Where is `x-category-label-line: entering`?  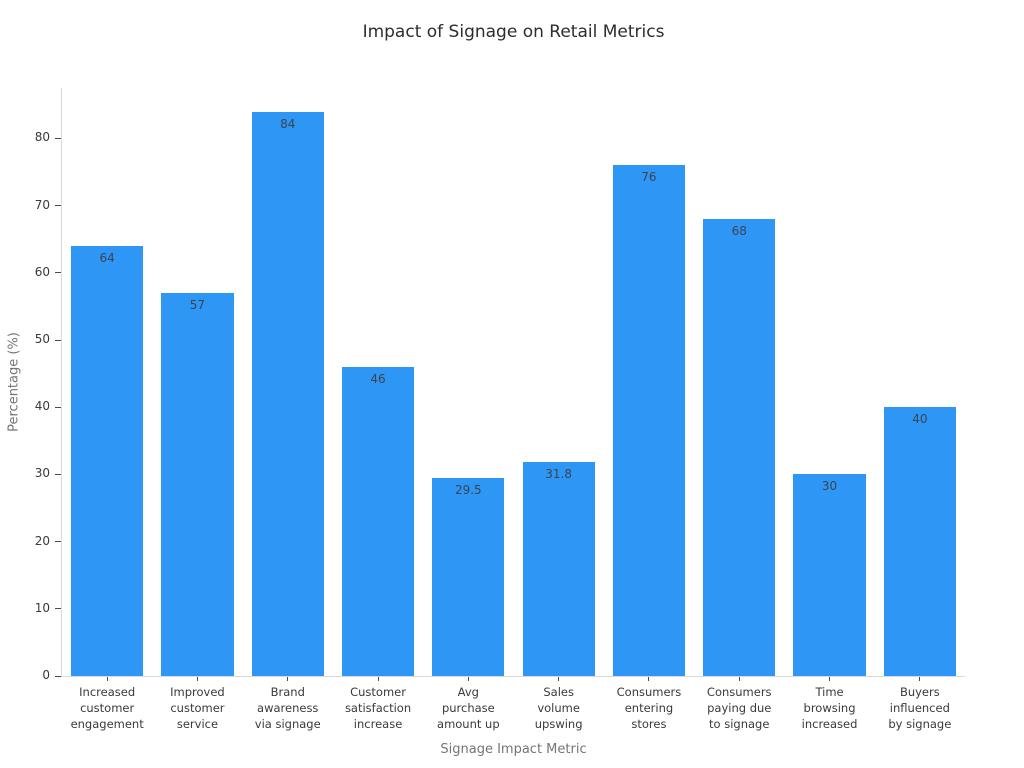
x-category-label-line: entering is located at coordinates (649, 708).